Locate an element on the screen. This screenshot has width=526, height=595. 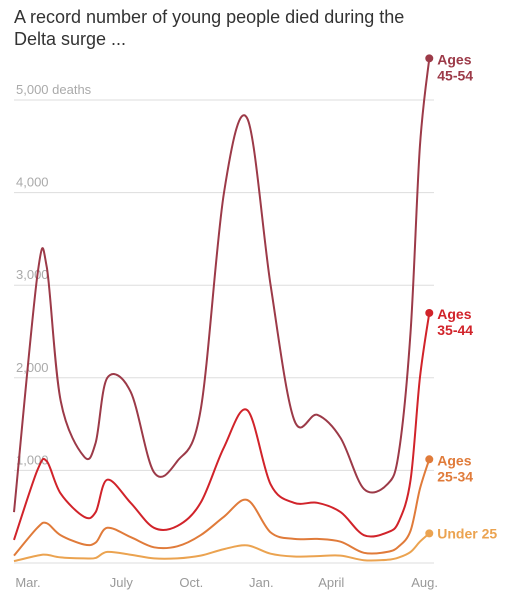
x-tick-label: Aug. is located at coordinates (424, 582).